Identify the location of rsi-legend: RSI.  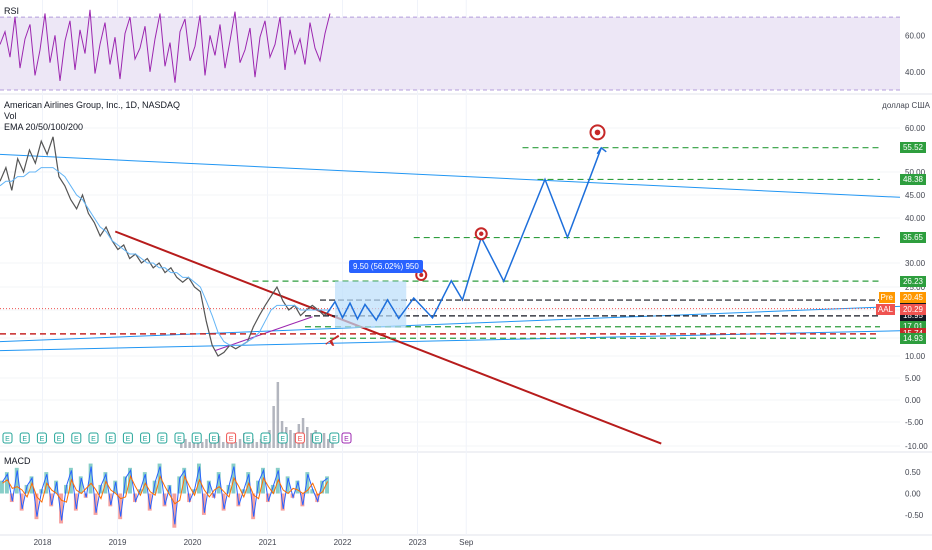
(12, 11).